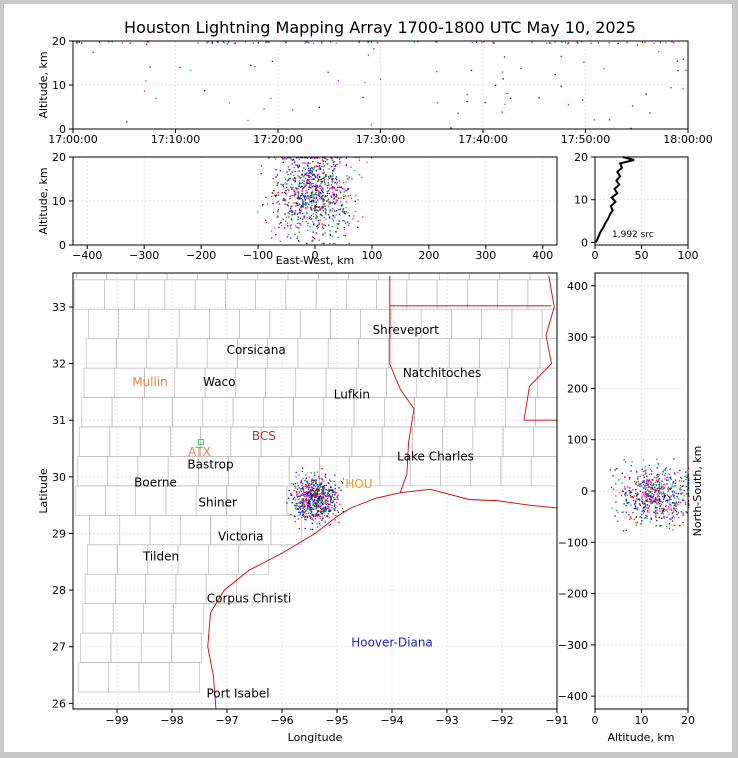  I want to click on city-label: Mullin, so click(150, 382).